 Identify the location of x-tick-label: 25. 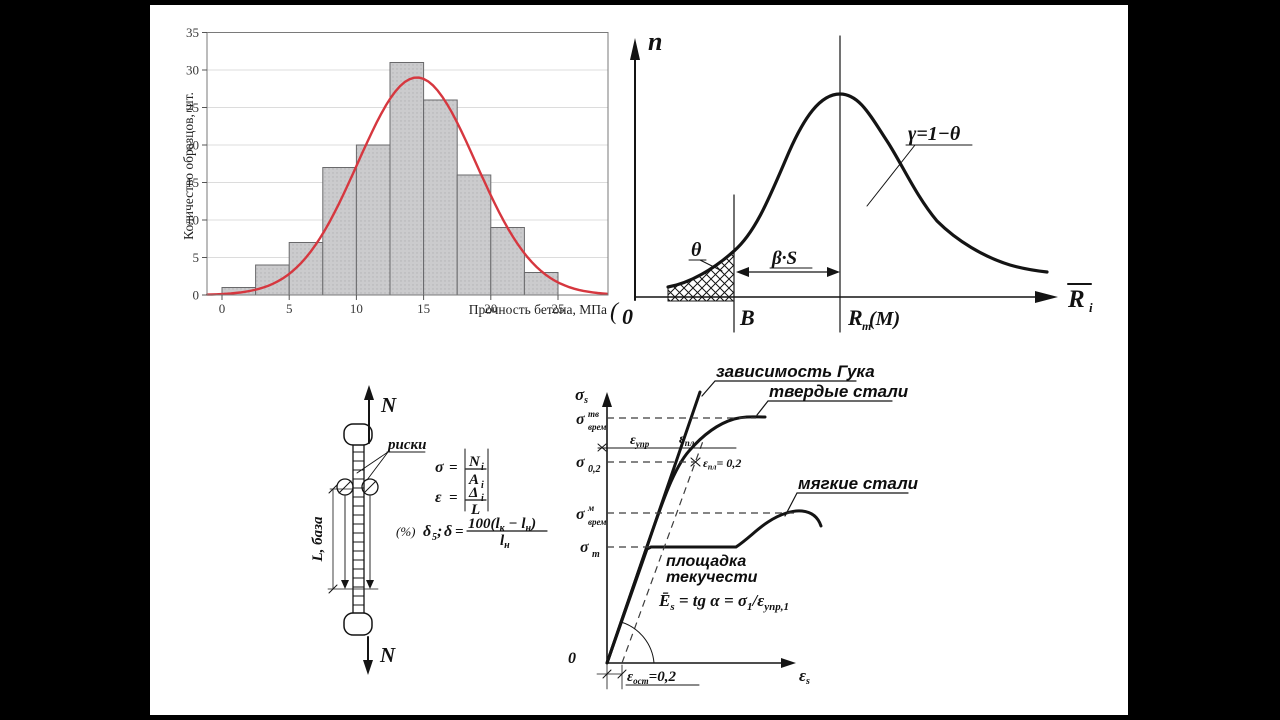
(558, 308).